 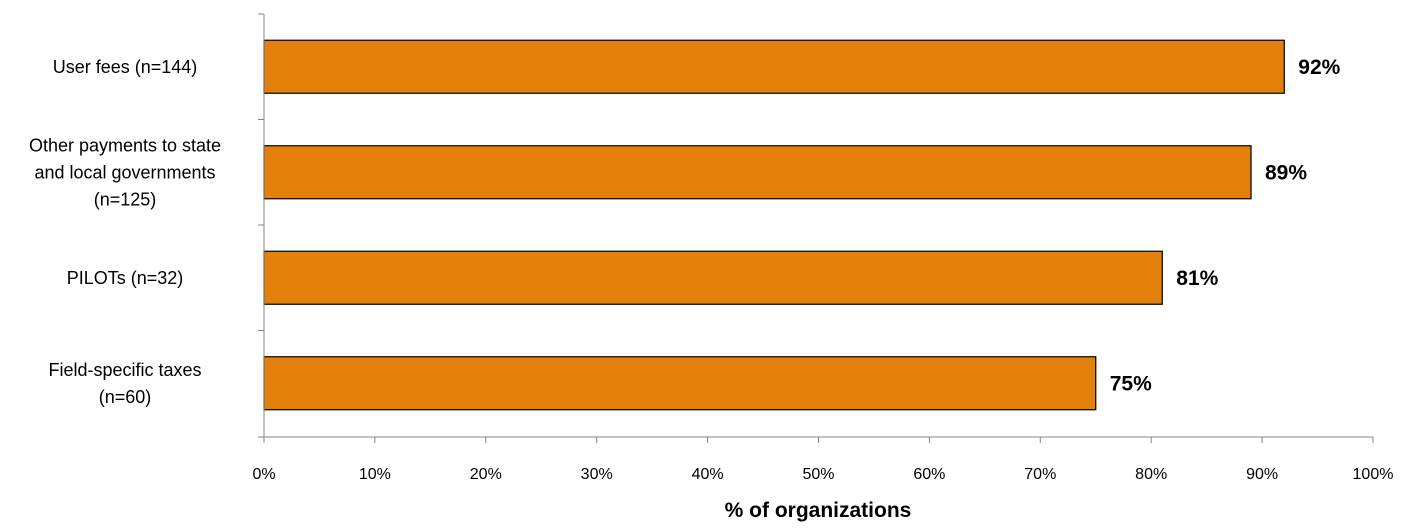 I want to click on category-label: PILOTs (n=32), so click(x=125, y=278).